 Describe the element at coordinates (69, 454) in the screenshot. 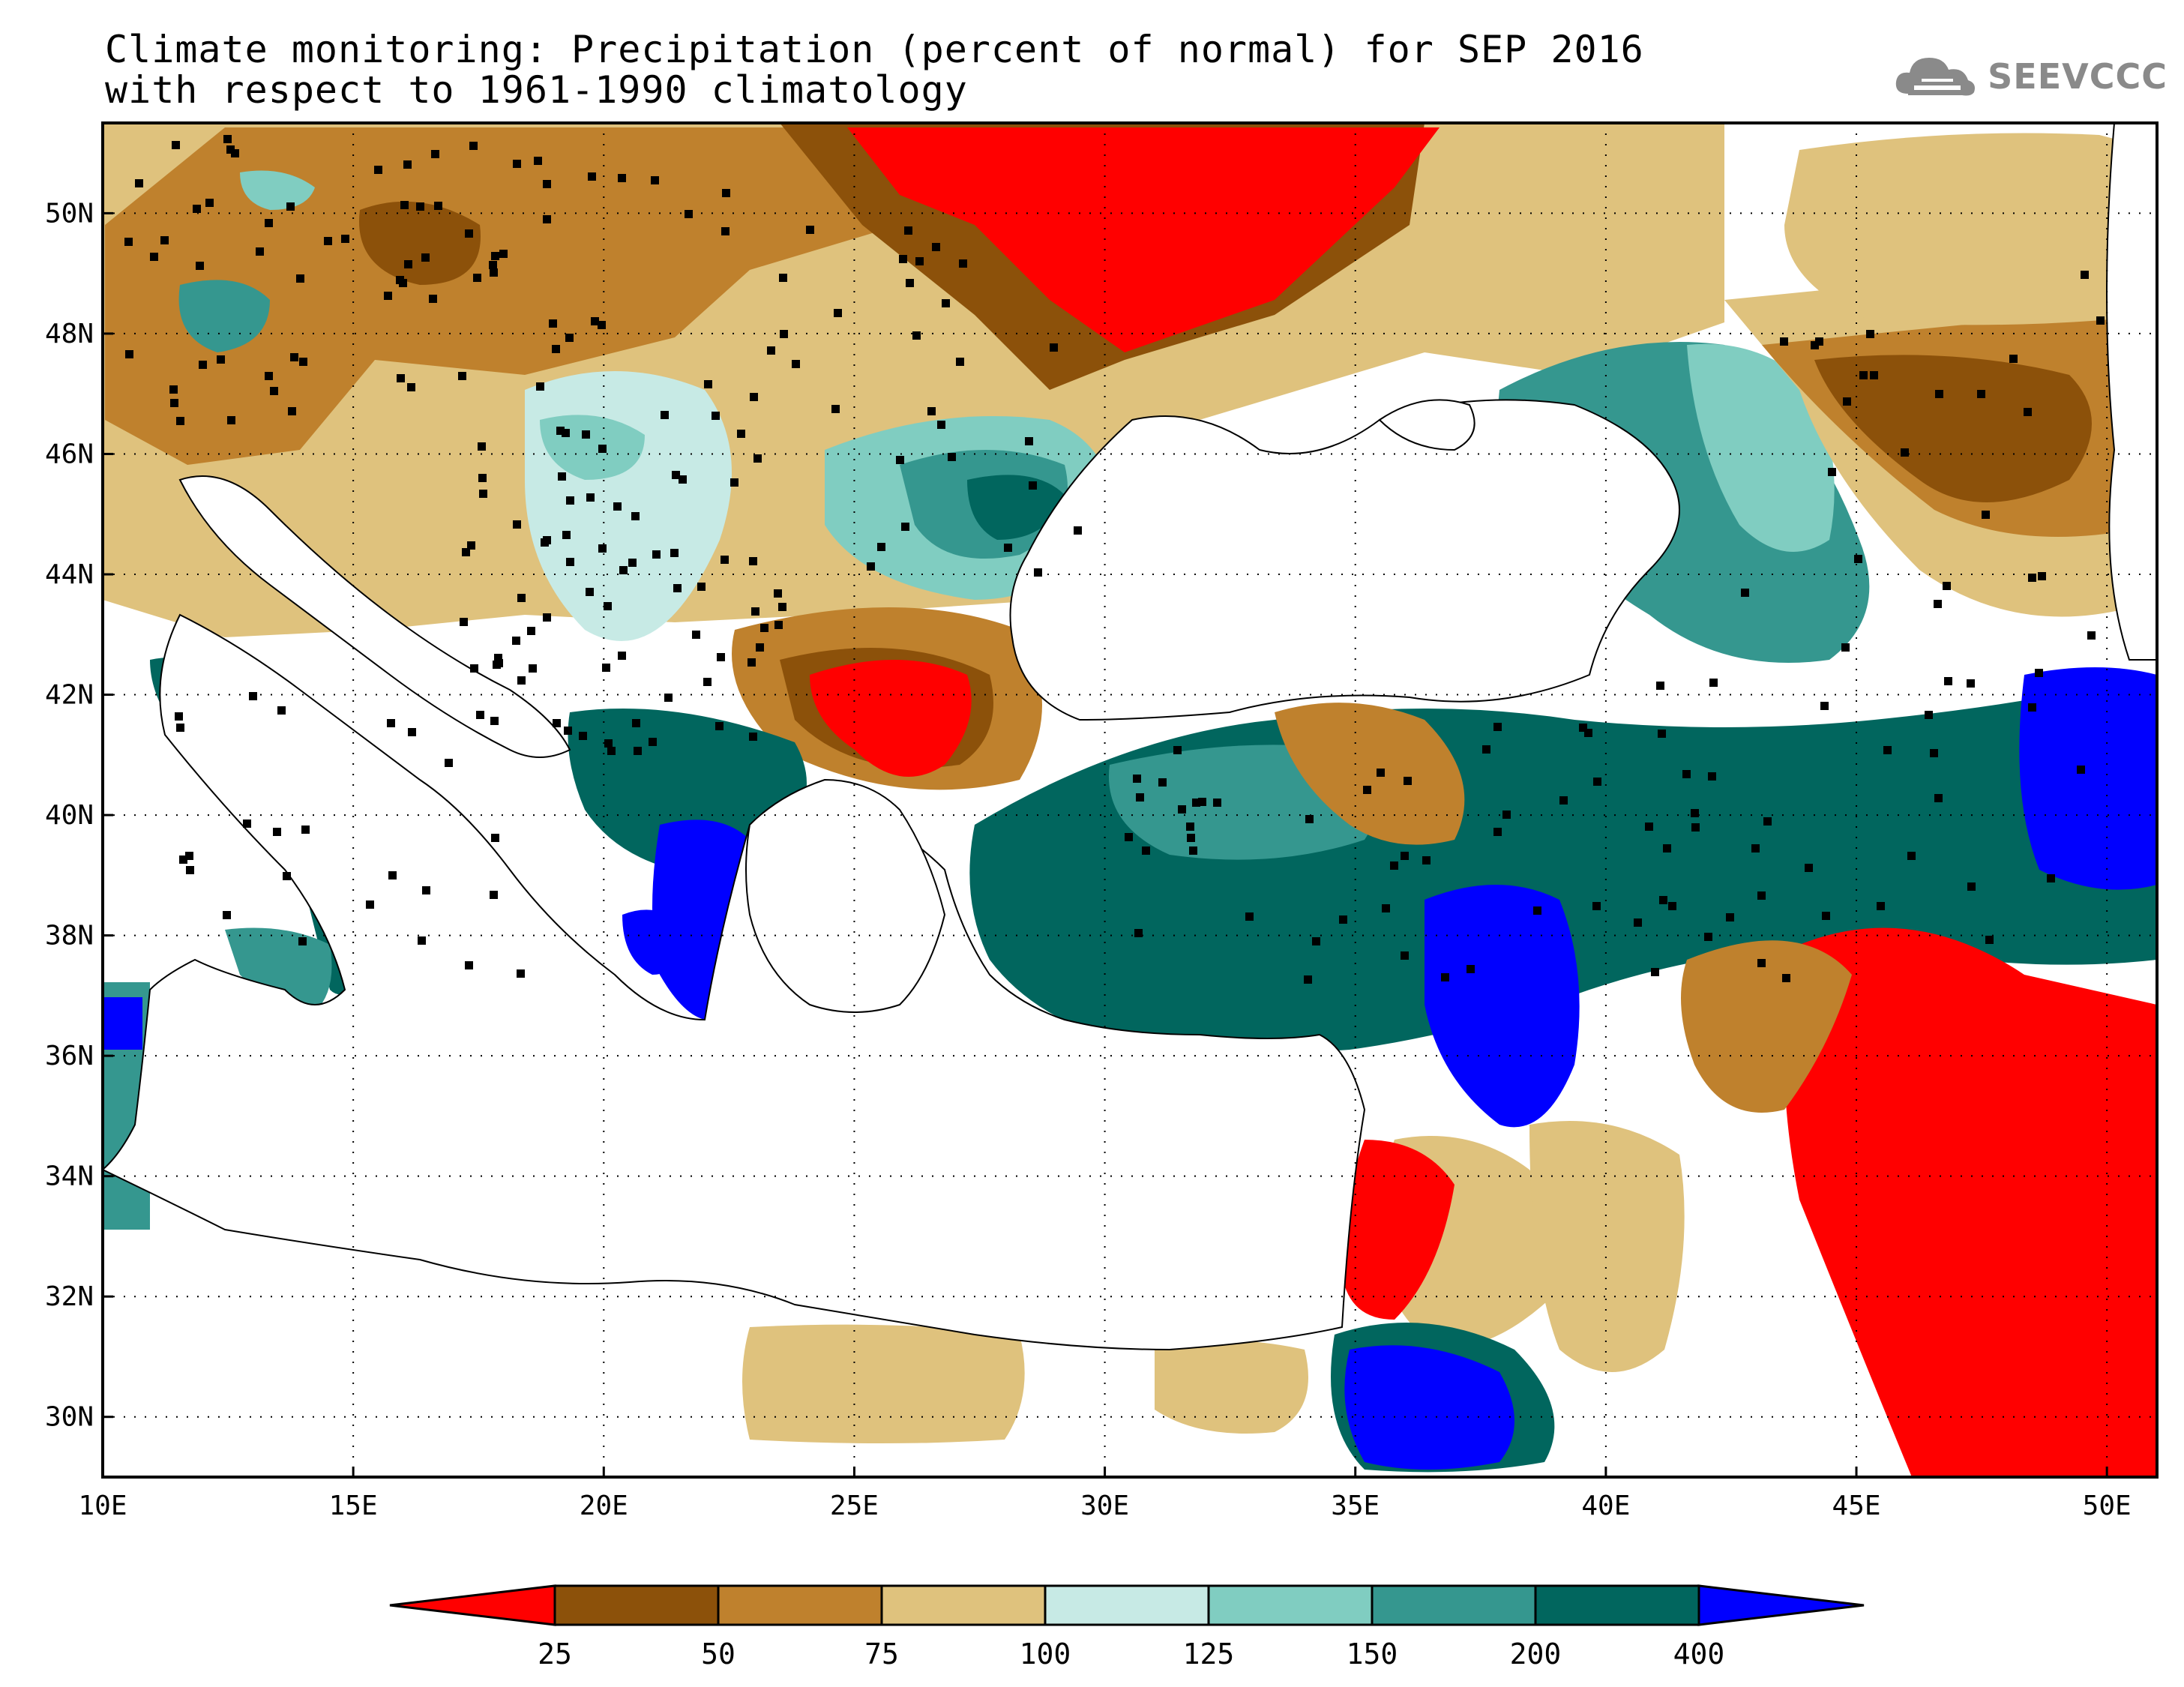

I see `y-tick-label: 46N` at that location.